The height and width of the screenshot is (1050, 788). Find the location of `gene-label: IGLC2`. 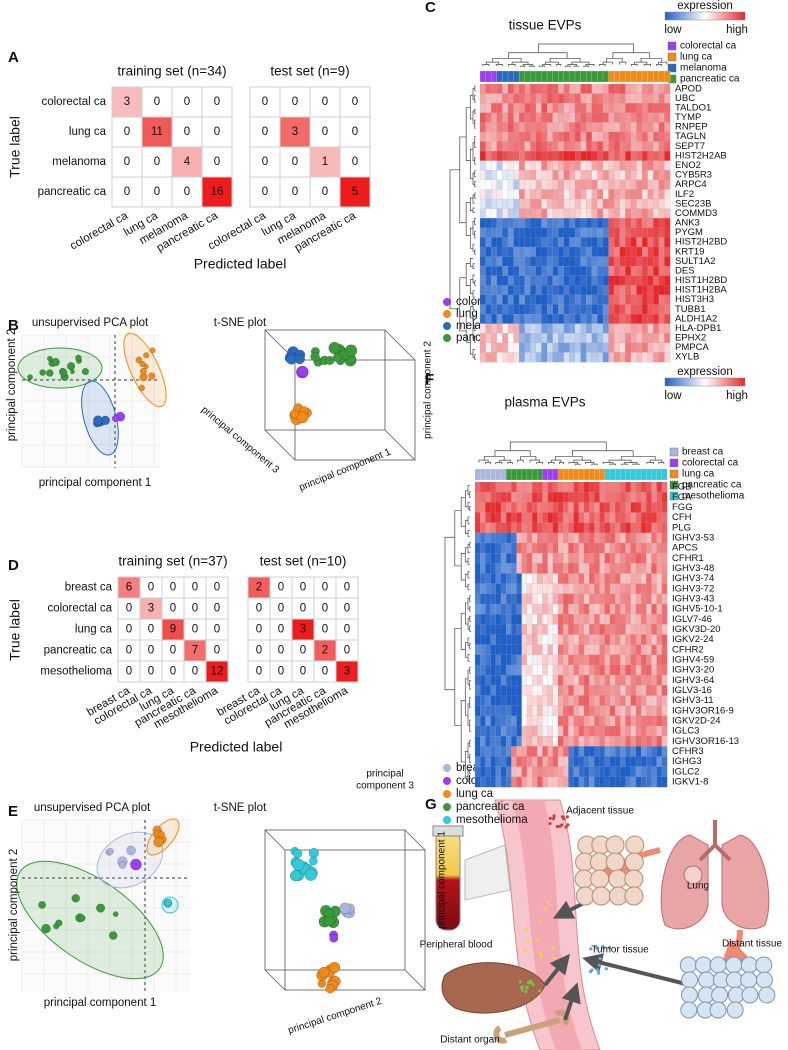

gene-label: IGLC2 is located at coordinates (685, 771).